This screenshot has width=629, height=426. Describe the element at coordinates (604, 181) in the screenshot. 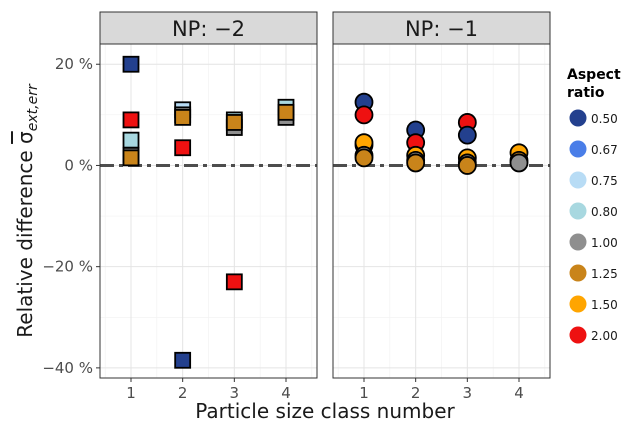

I see `legend-label: 0.75` at that location.